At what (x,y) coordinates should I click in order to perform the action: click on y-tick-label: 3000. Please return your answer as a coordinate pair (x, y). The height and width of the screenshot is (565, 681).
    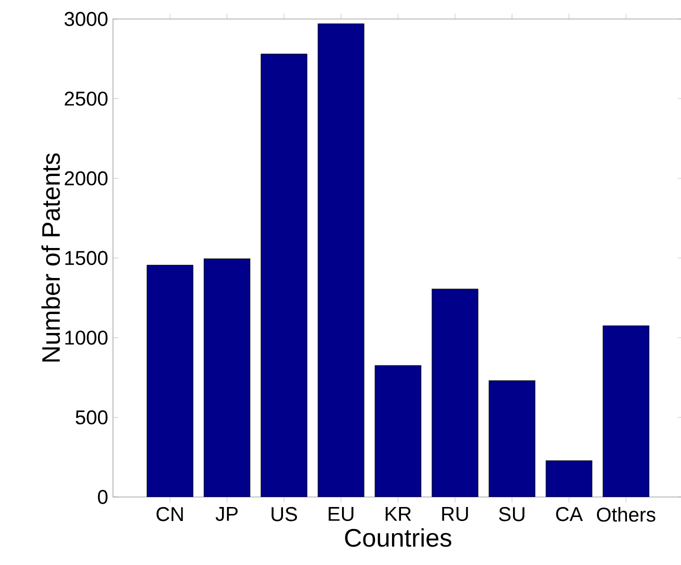
    Looking at the image, I should click on (86, 19).